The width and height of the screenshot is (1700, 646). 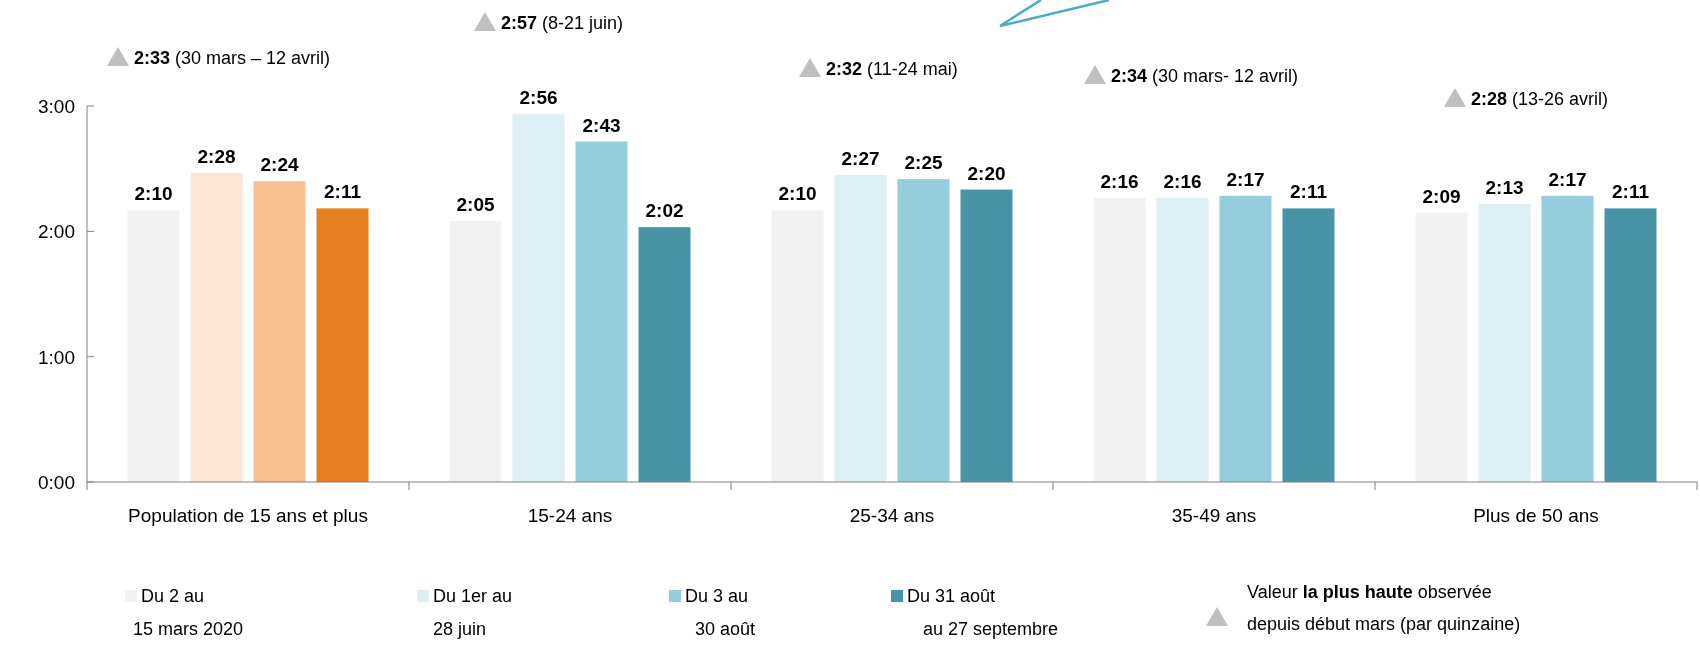 I want to click on x-tick-label: 25-34 ans, so click(x=892, y=515).